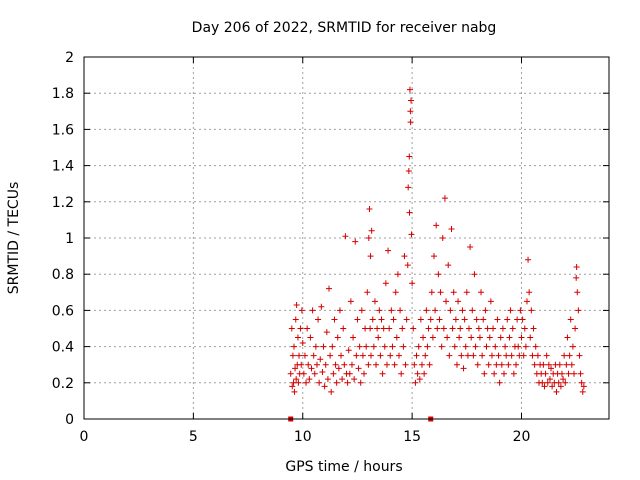  I want to click on y-tick-label: 1.6, so click(63, 130).